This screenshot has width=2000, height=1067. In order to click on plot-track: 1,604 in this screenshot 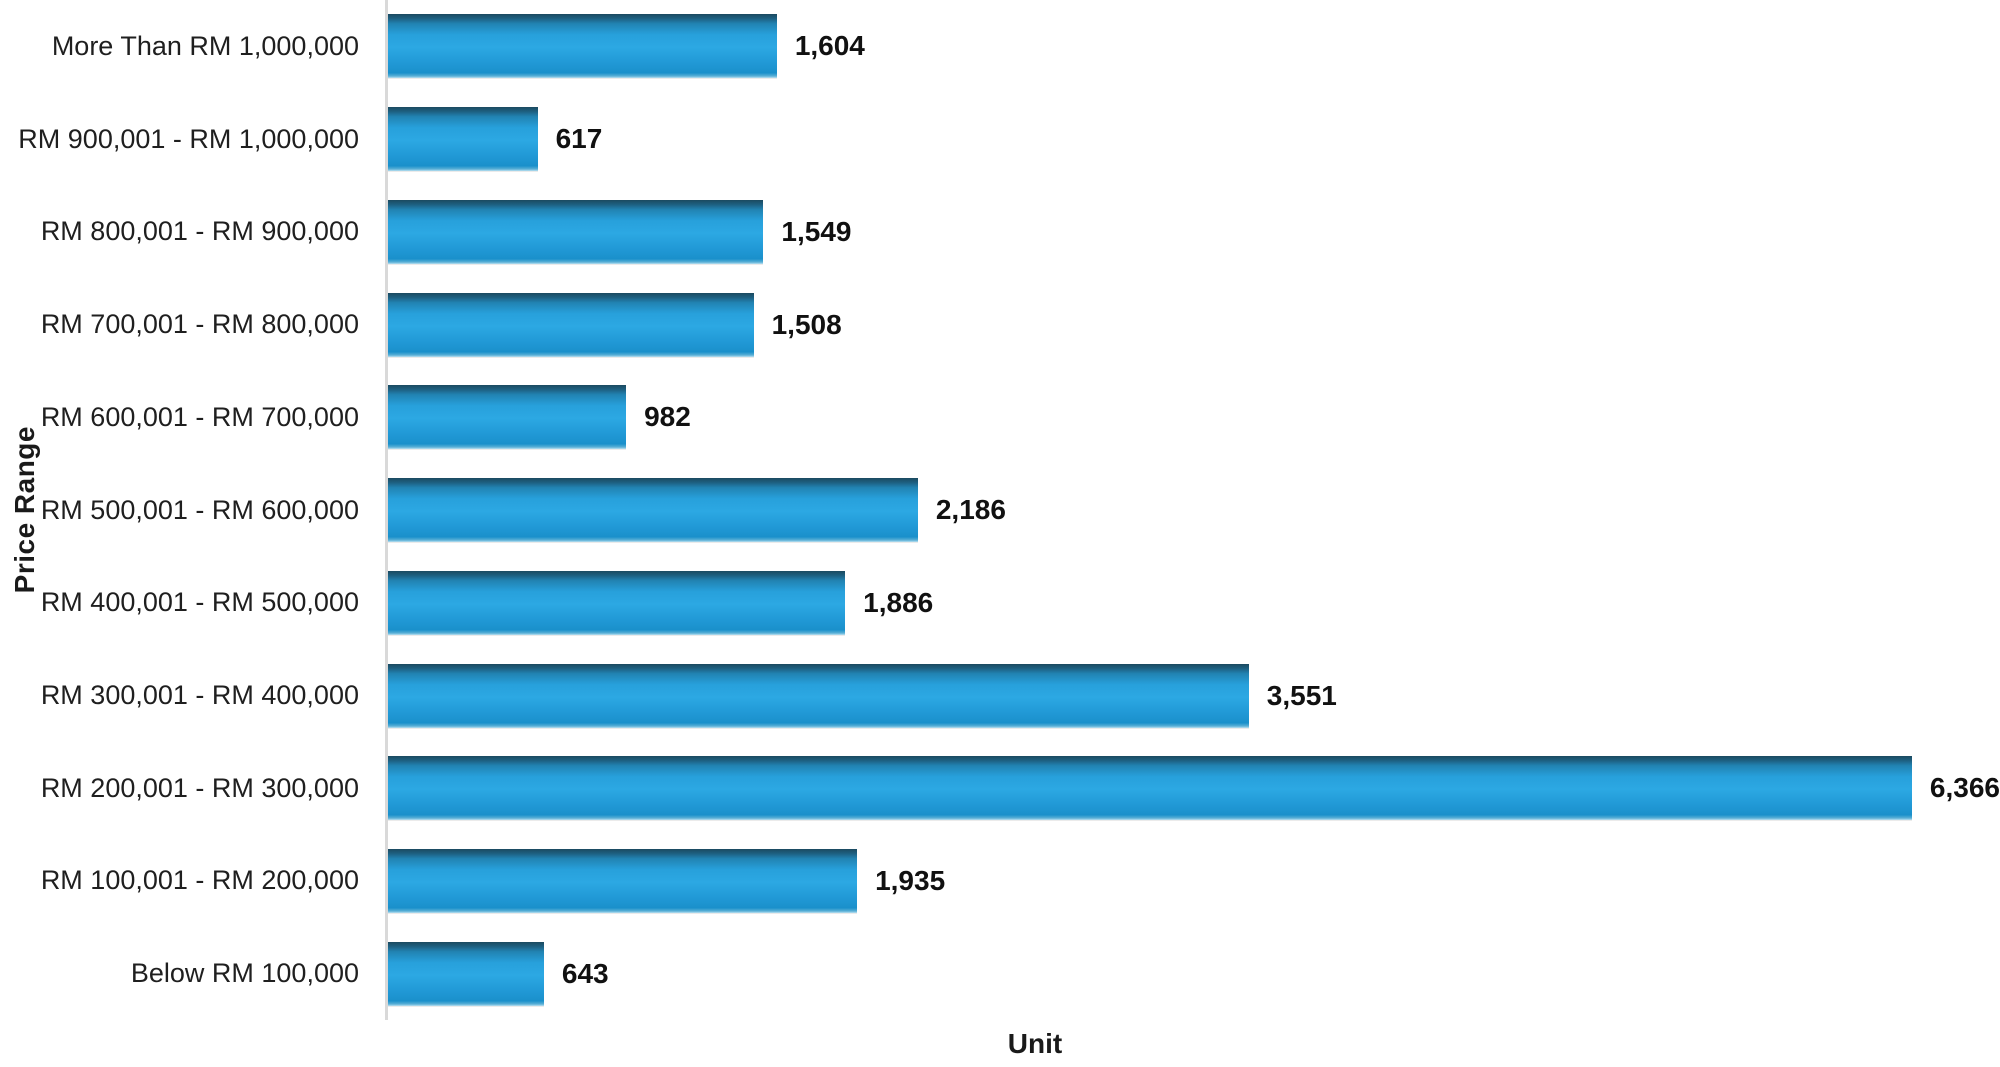, I will do `click(1192, 46)`.